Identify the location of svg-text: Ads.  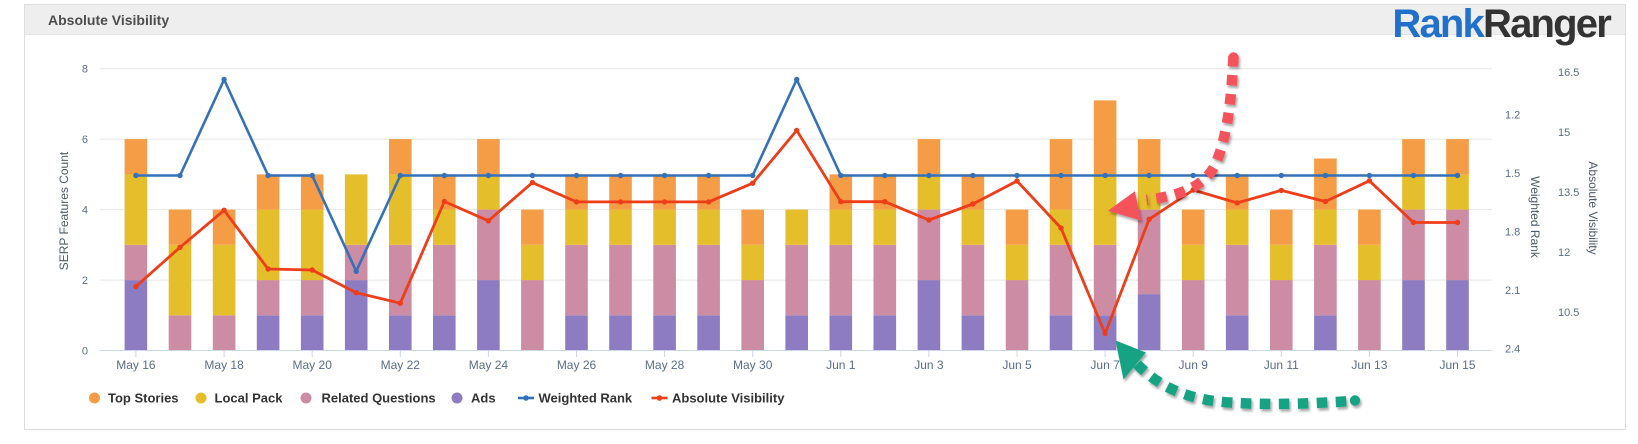
(483, 398).